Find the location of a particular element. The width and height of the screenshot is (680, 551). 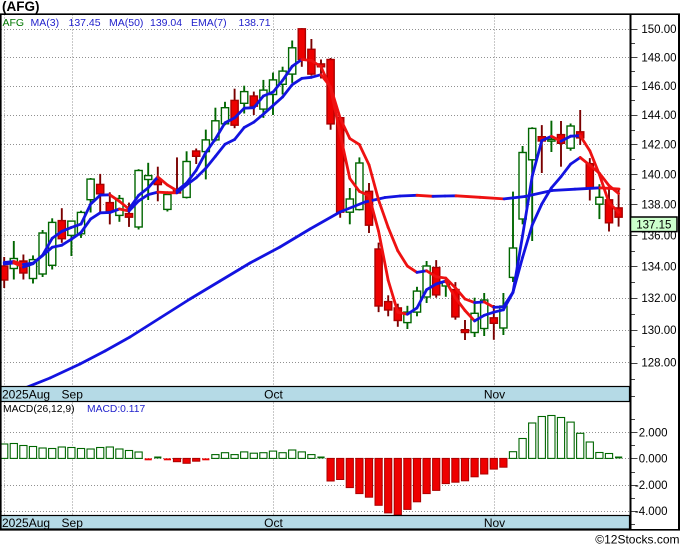

svg-text: 150.00 is located at coordinates (658, 30).